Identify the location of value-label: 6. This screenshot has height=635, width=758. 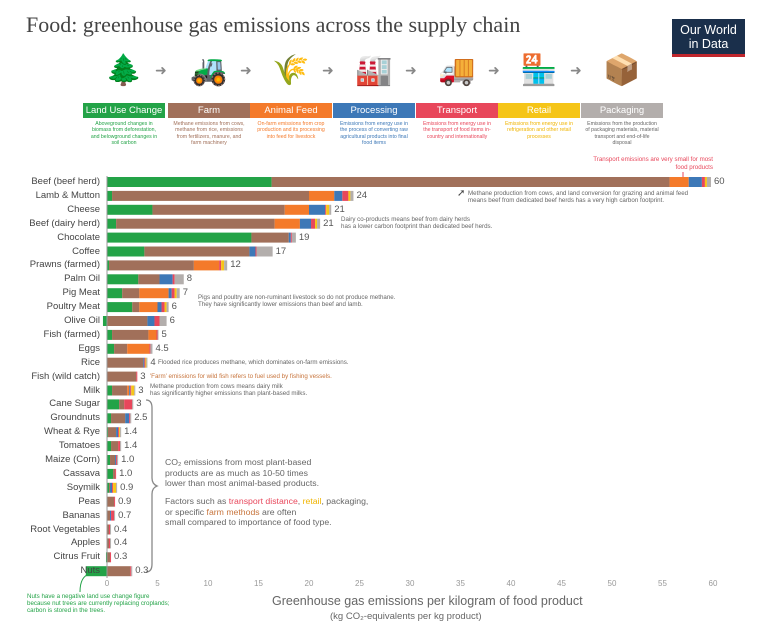
(174, 307).